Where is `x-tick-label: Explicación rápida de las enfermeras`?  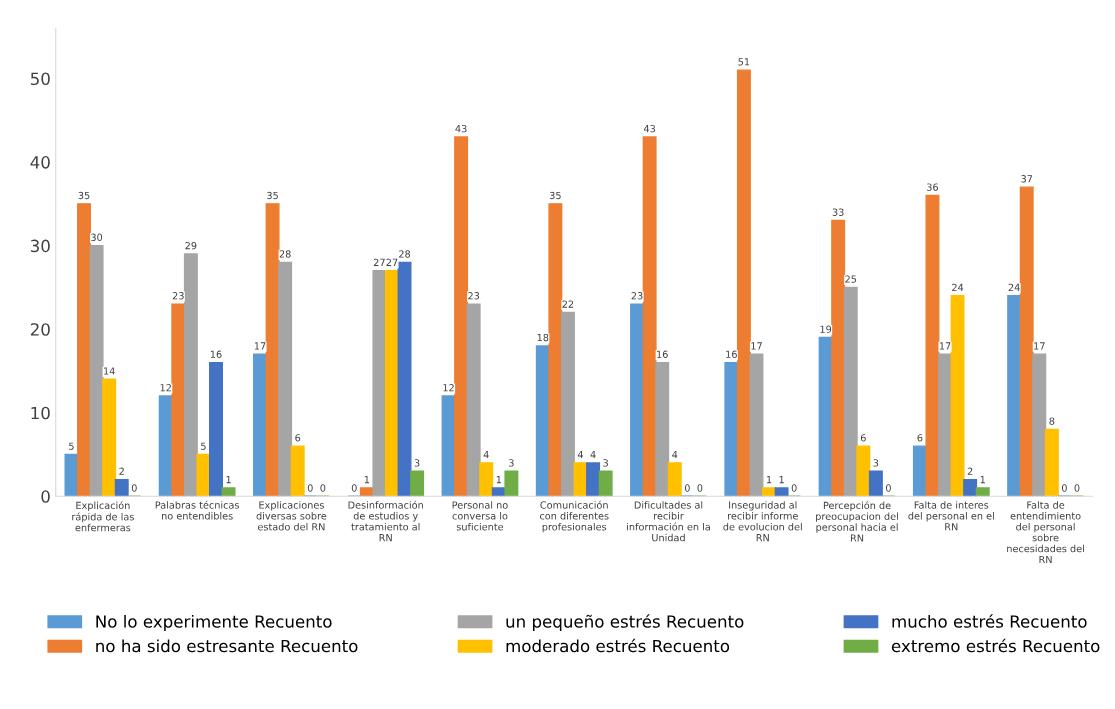
x-tick-label: Explicación rápida de las enfermeras is located at coordinates (103, 516).